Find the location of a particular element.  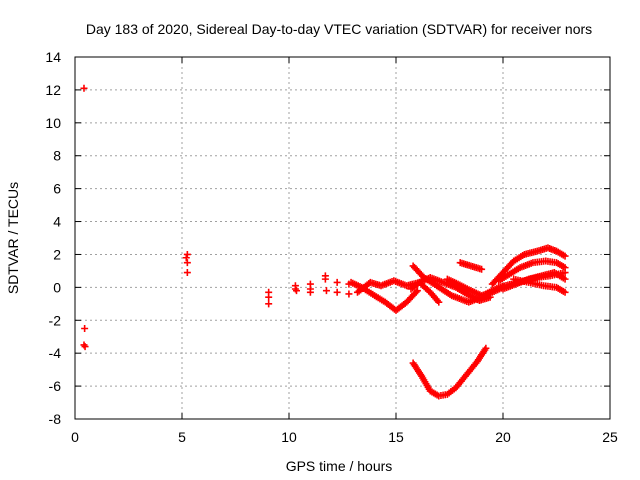

x-tick-label: 25 is located at coordinates (610, 437).